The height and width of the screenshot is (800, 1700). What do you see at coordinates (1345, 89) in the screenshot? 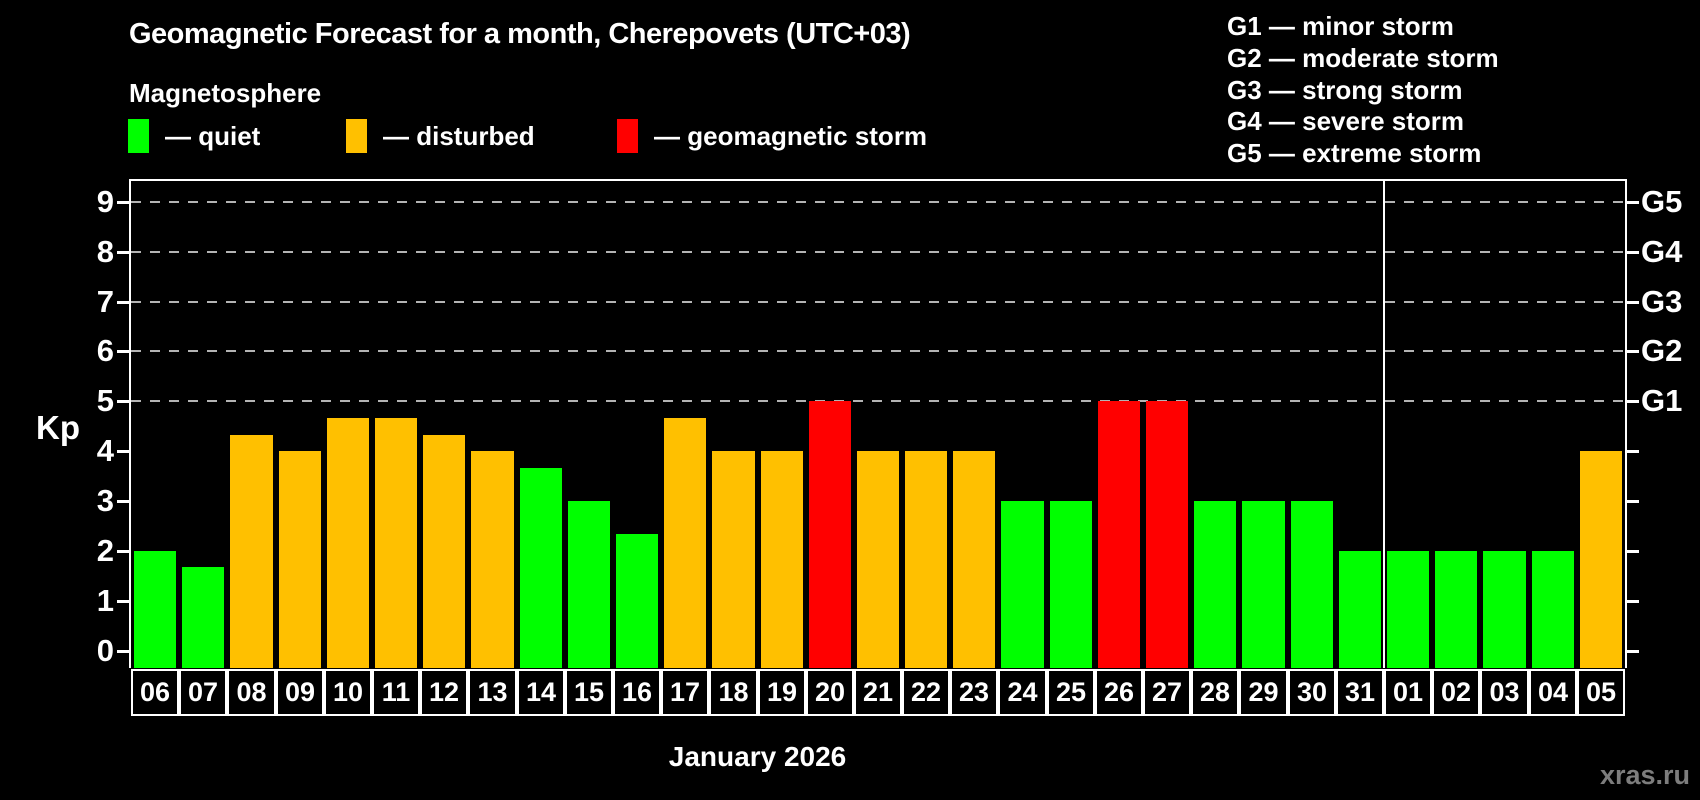
I see `g-legend-line-3: G3 — strong storm` at bounding box center [1345, 89].